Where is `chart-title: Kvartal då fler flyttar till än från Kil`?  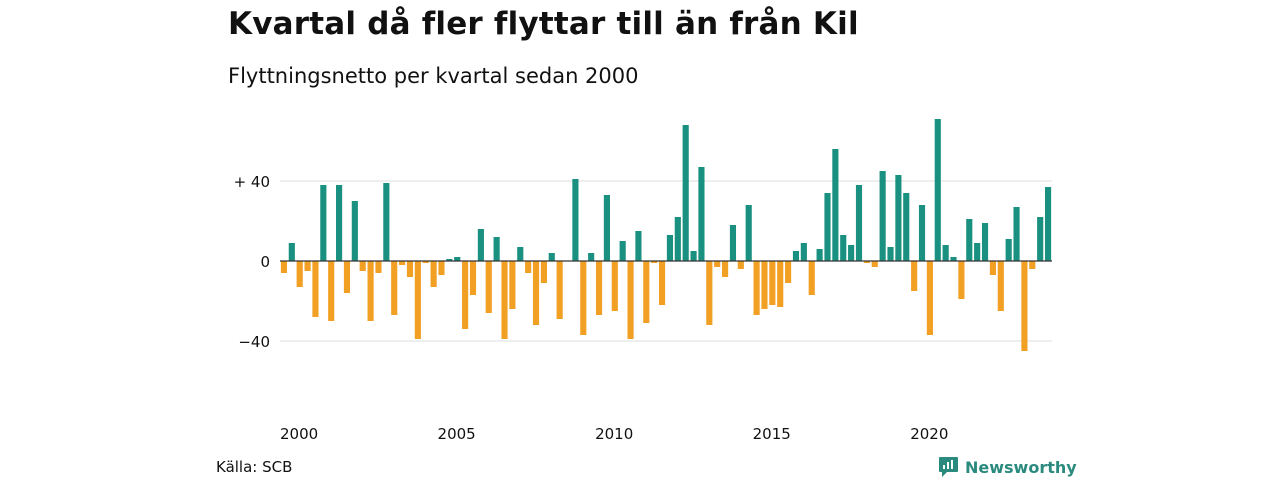 chart-title: Kvartal då fler flyttar till än från Kil is located at coordinates (543, 24).